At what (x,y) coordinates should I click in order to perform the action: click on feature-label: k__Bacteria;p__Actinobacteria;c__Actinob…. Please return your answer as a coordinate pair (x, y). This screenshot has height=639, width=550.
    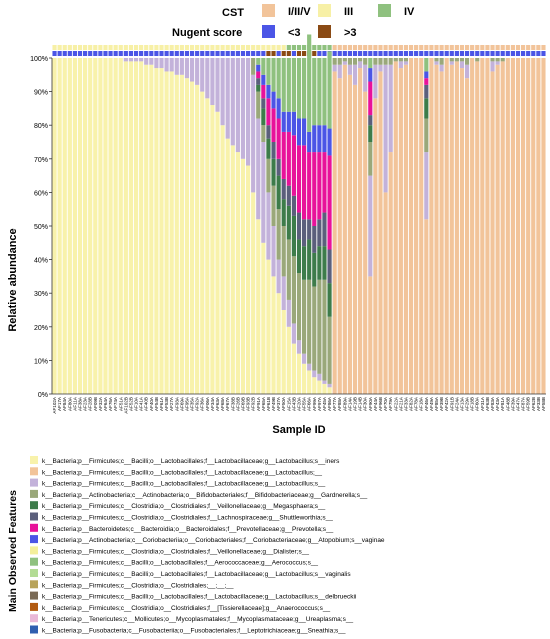
    Looking at the image, I should click on (205, 495).